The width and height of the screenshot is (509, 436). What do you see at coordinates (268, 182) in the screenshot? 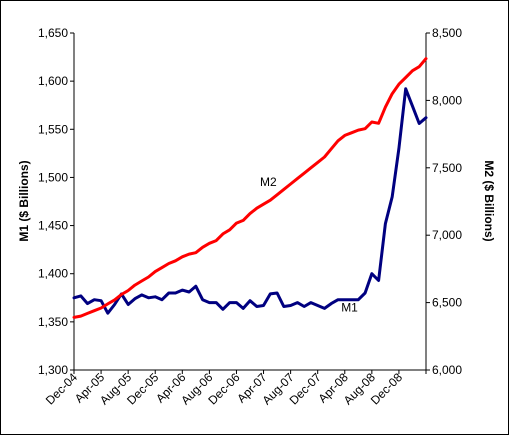
I see `series-label-m2: M2` at bounding box center [268, 182].